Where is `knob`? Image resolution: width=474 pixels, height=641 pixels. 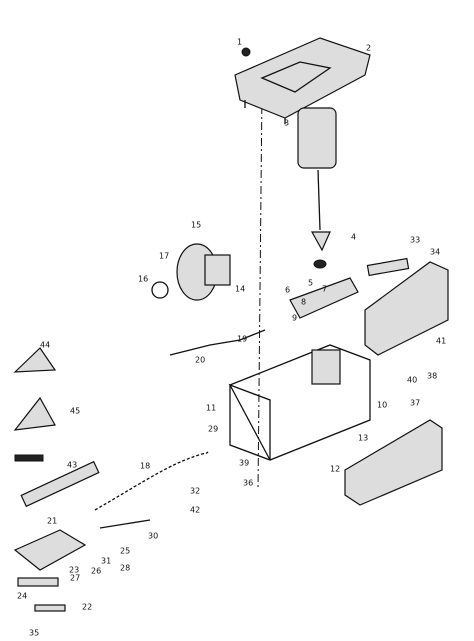 knob is located at coordinates (246, 52).